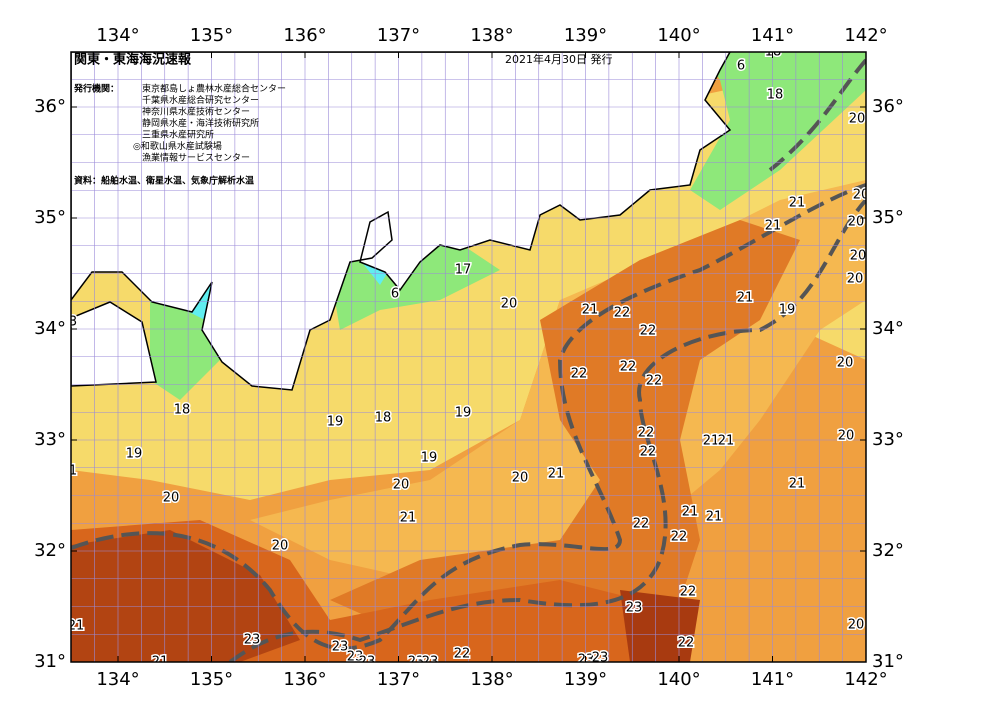 The width and height of the screenshot is (1003, 713). I want to click on lat-label: 31°, so click(888, 661).